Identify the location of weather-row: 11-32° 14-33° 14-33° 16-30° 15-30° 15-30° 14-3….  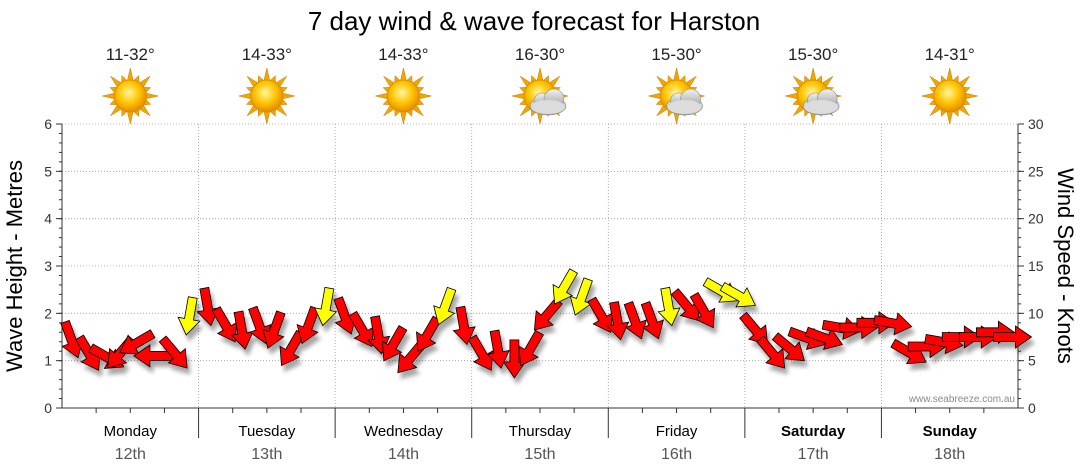
(540, 85).